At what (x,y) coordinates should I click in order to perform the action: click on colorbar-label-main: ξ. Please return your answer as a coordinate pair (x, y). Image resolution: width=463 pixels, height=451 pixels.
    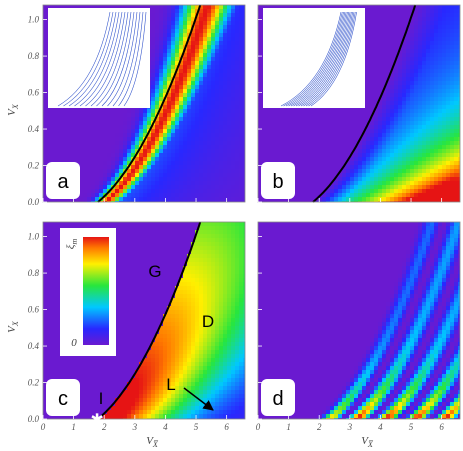
    Looking at the image, I should click on (71, 246).